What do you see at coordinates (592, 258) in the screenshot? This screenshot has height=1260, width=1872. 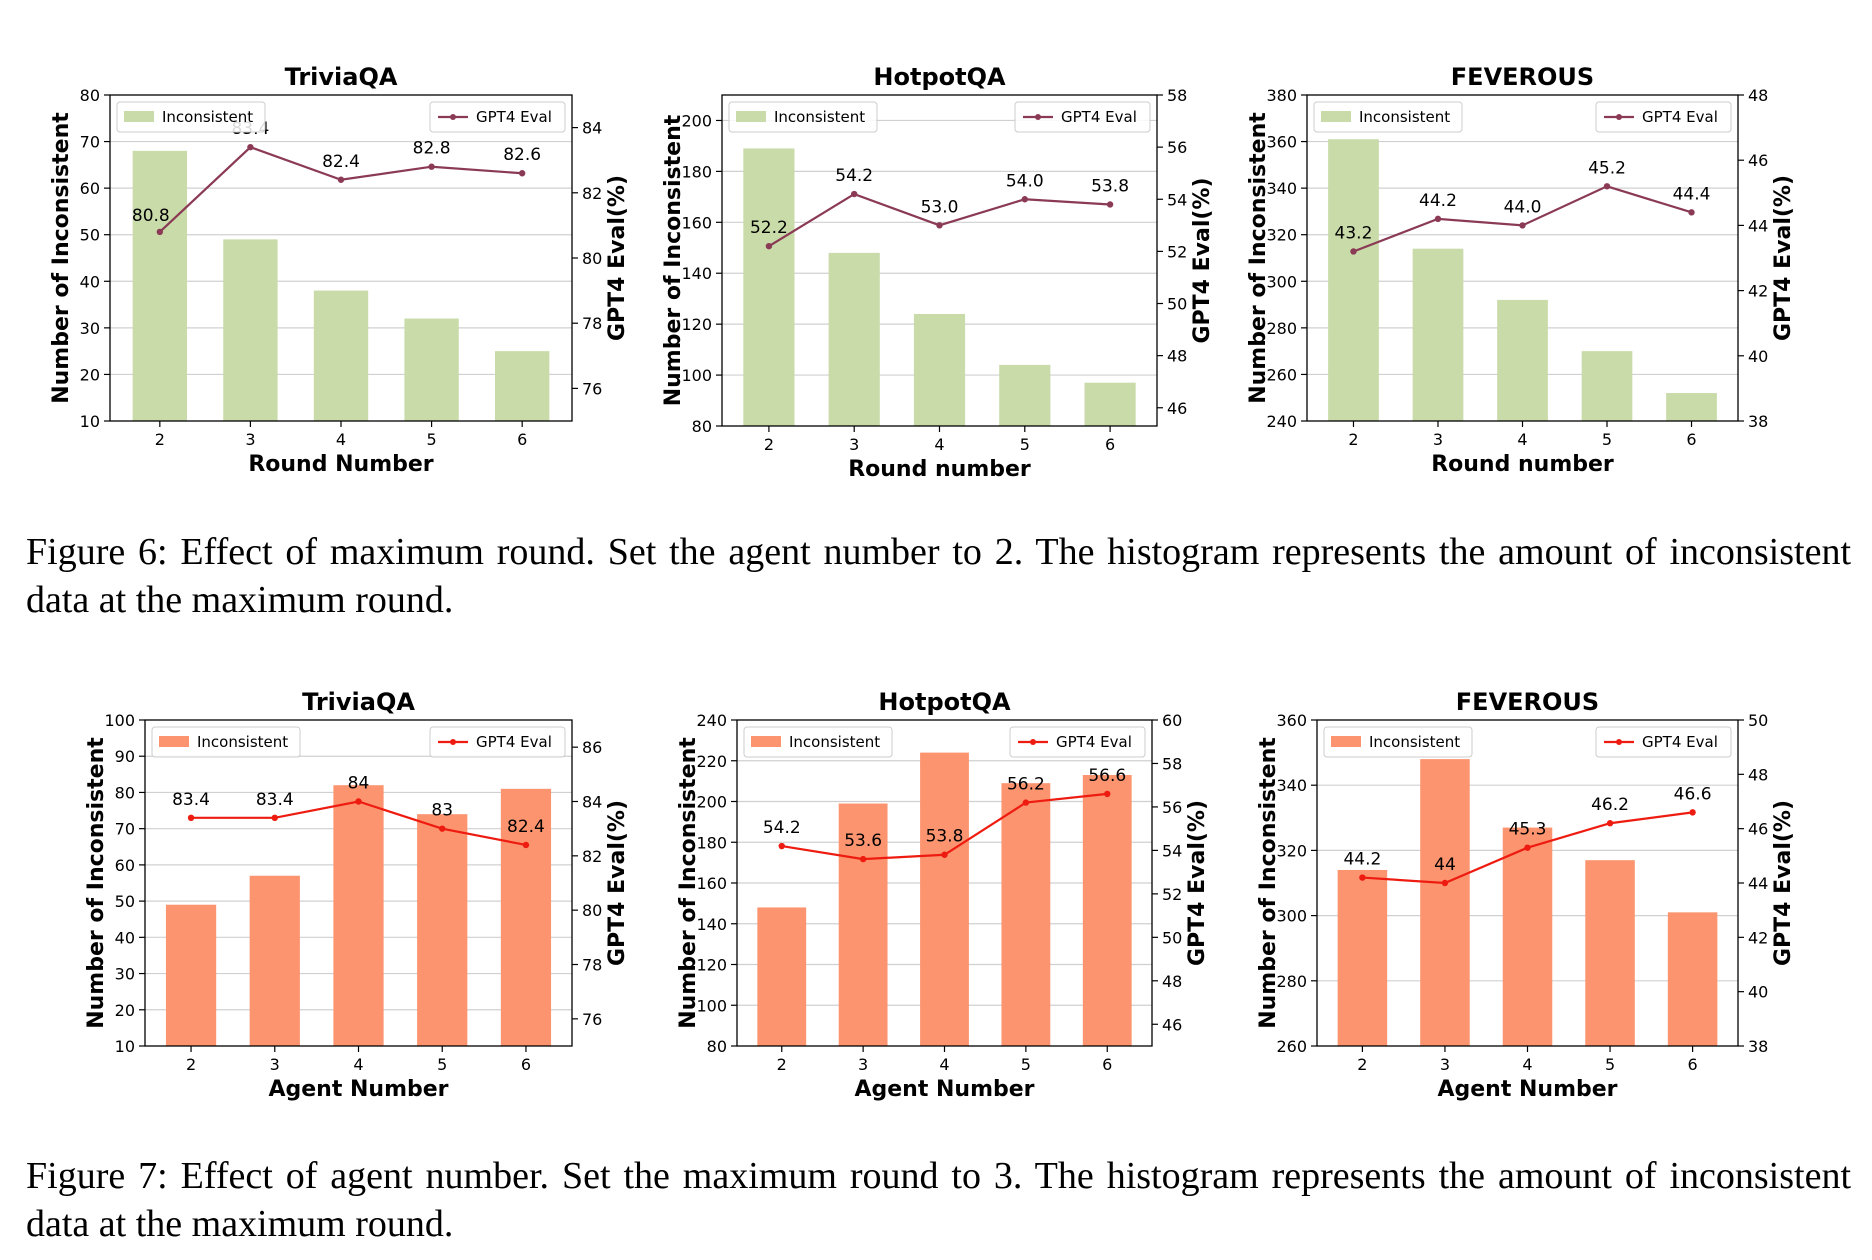 I see `right-tick-label: 80` at bounding box center [592, 258].